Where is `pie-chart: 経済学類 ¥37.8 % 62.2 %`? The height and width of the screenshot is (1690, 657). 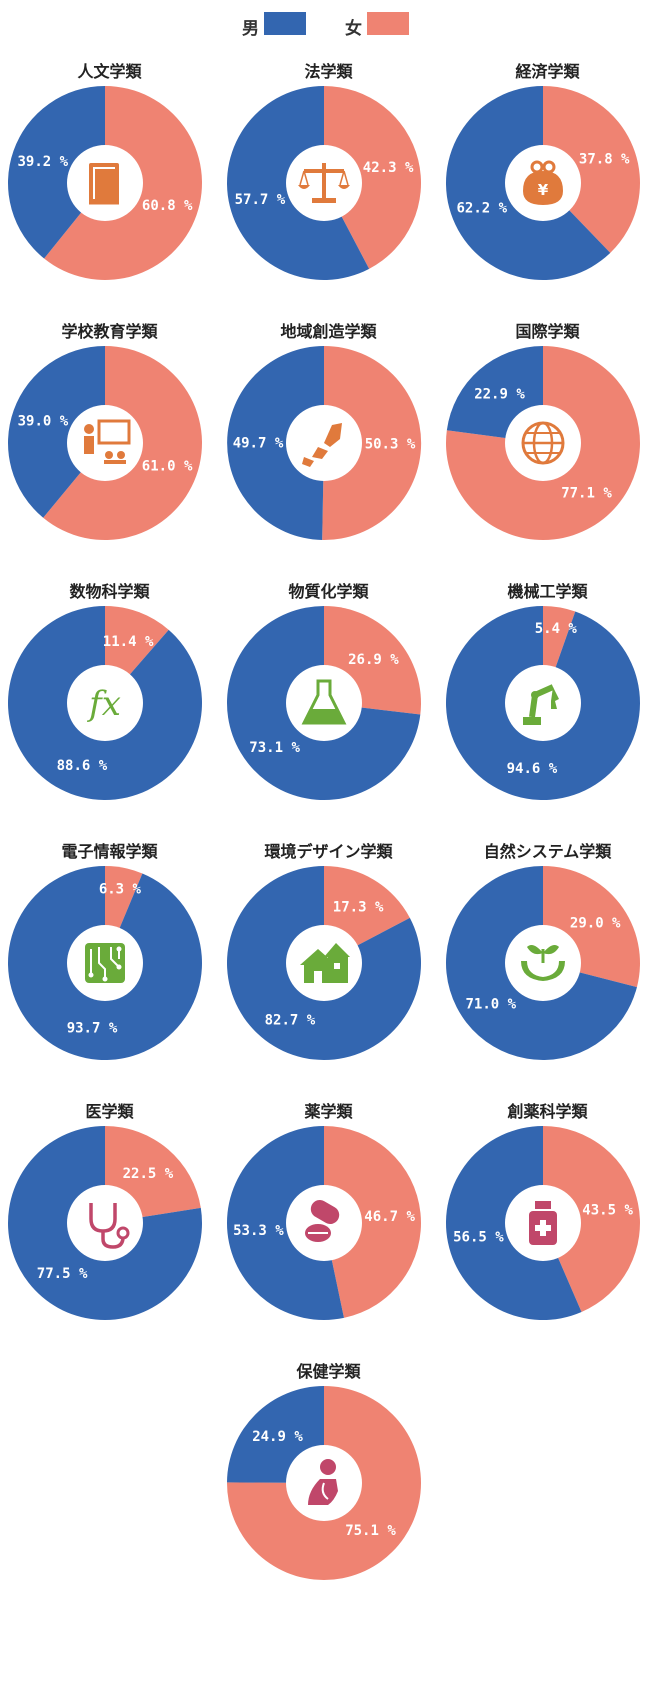
pie-chart: 経済学類 ¥37.8 % 62.2 % is located at coordinates (547, 195).